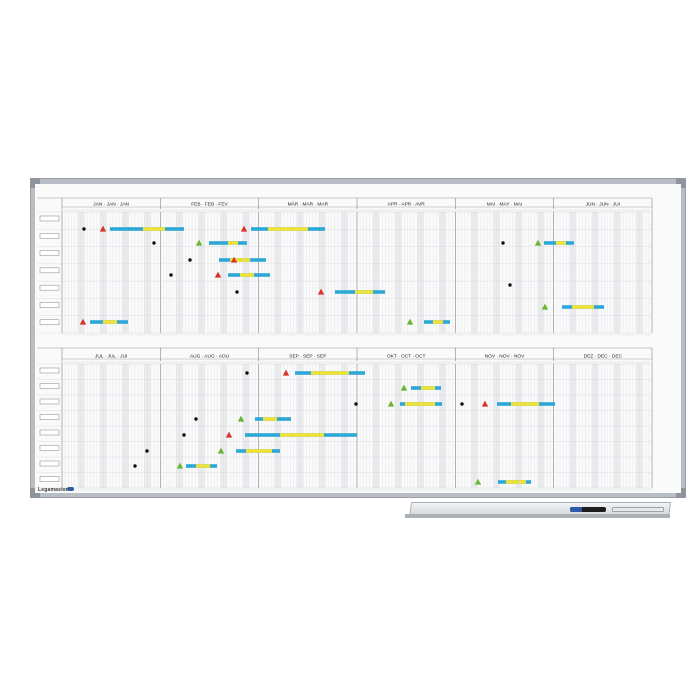  Describe the element at coordinates (53, 490) in the screenshot. I see `brand-logo-text: Legamaster` at that location.